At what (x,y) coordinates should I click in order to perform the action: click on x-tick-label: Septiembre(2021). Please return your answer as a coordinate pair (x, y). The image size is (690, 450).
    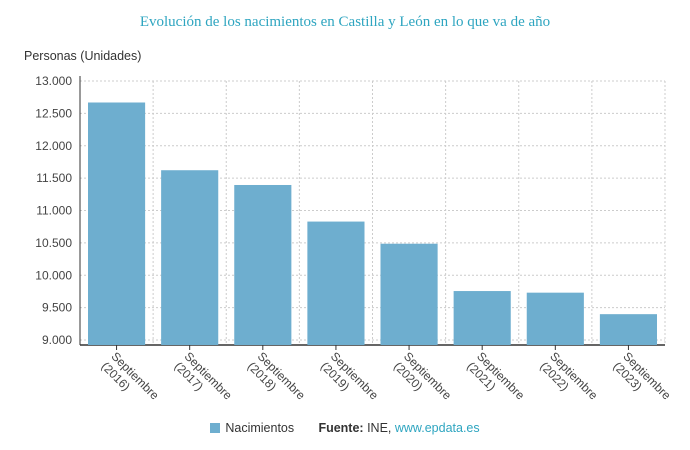
    Looking at the image, I should click on (495, 380).